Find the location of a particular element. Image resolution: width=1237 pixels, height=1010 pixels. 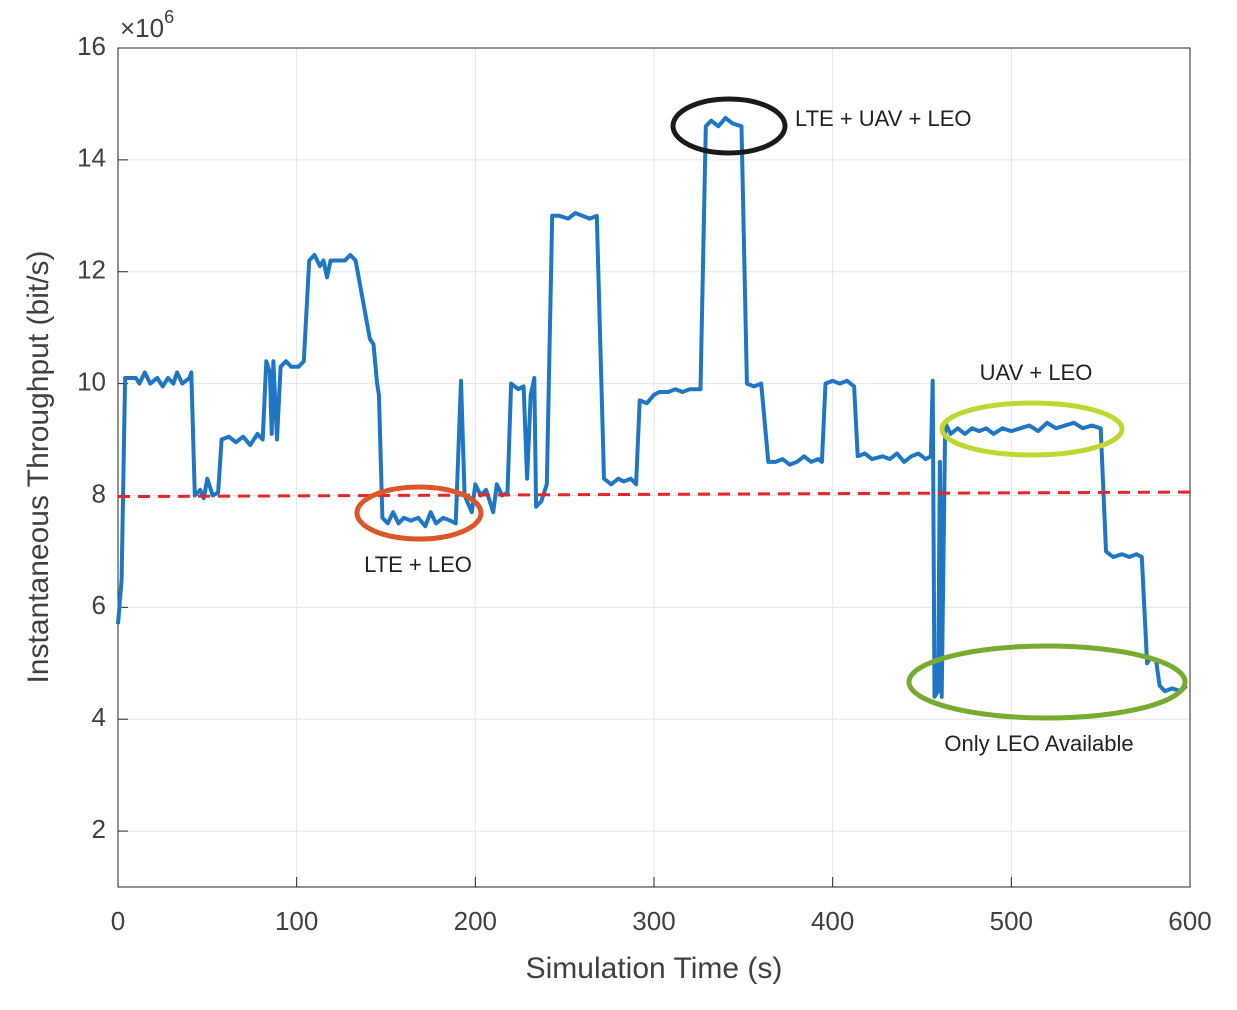

x-tick-label: 0 is located at coordinates (118, 921).